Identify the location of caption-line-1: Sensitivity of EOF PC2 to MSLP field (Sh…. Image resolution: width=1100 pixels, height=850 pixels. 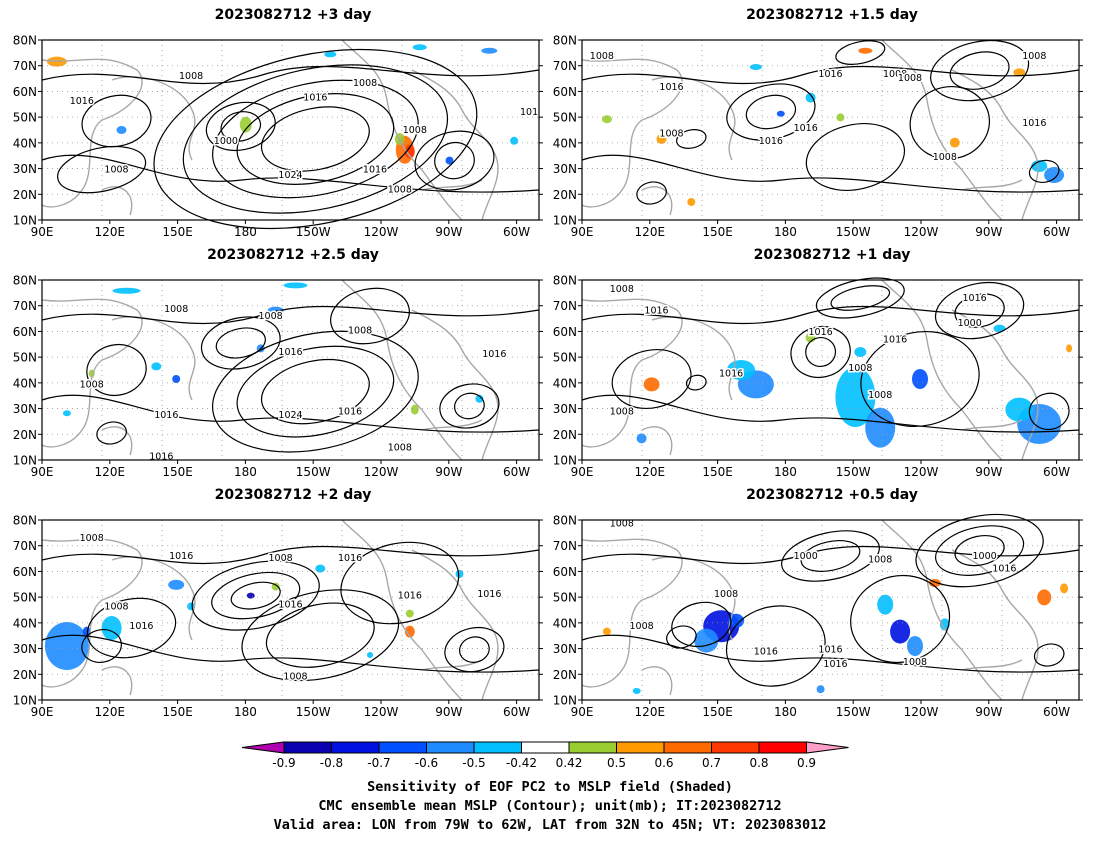
(550, 787).